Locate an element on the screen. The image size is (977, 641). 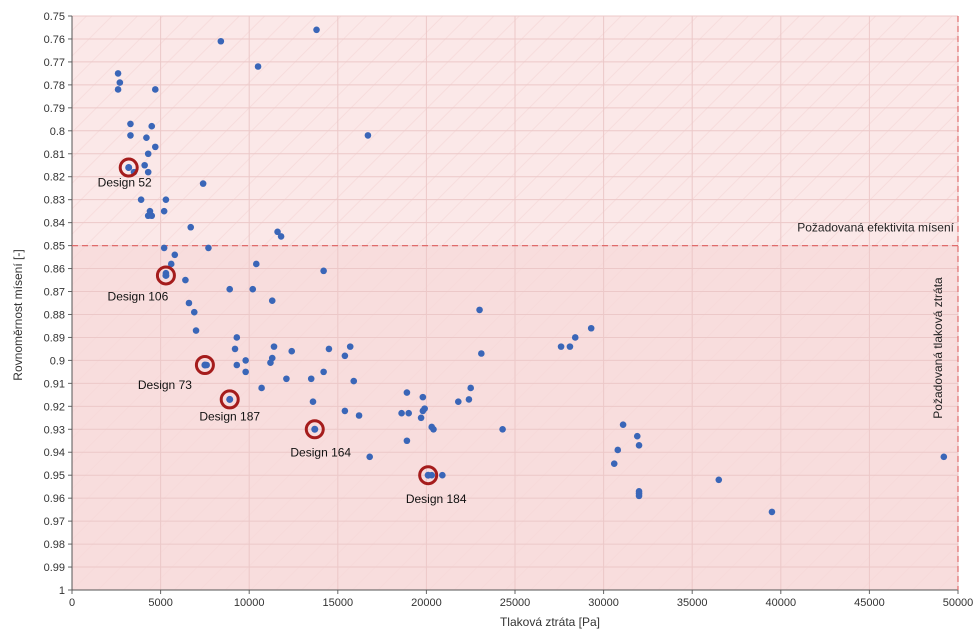
pressure-threshold-label: Požadovaná tlaková ztráta is located at coordinates (938, 348).